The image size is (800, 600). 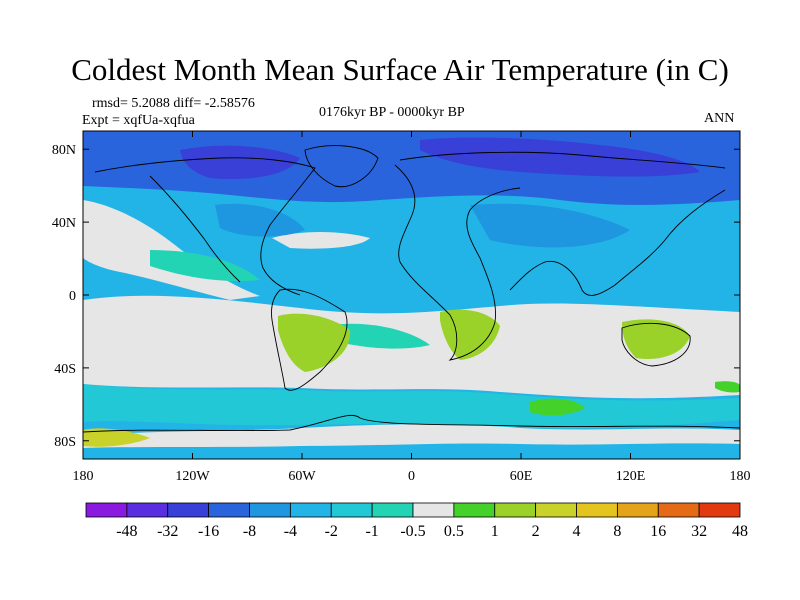 I want to click on colorbar-label: 4, so click(x=577, y=531).